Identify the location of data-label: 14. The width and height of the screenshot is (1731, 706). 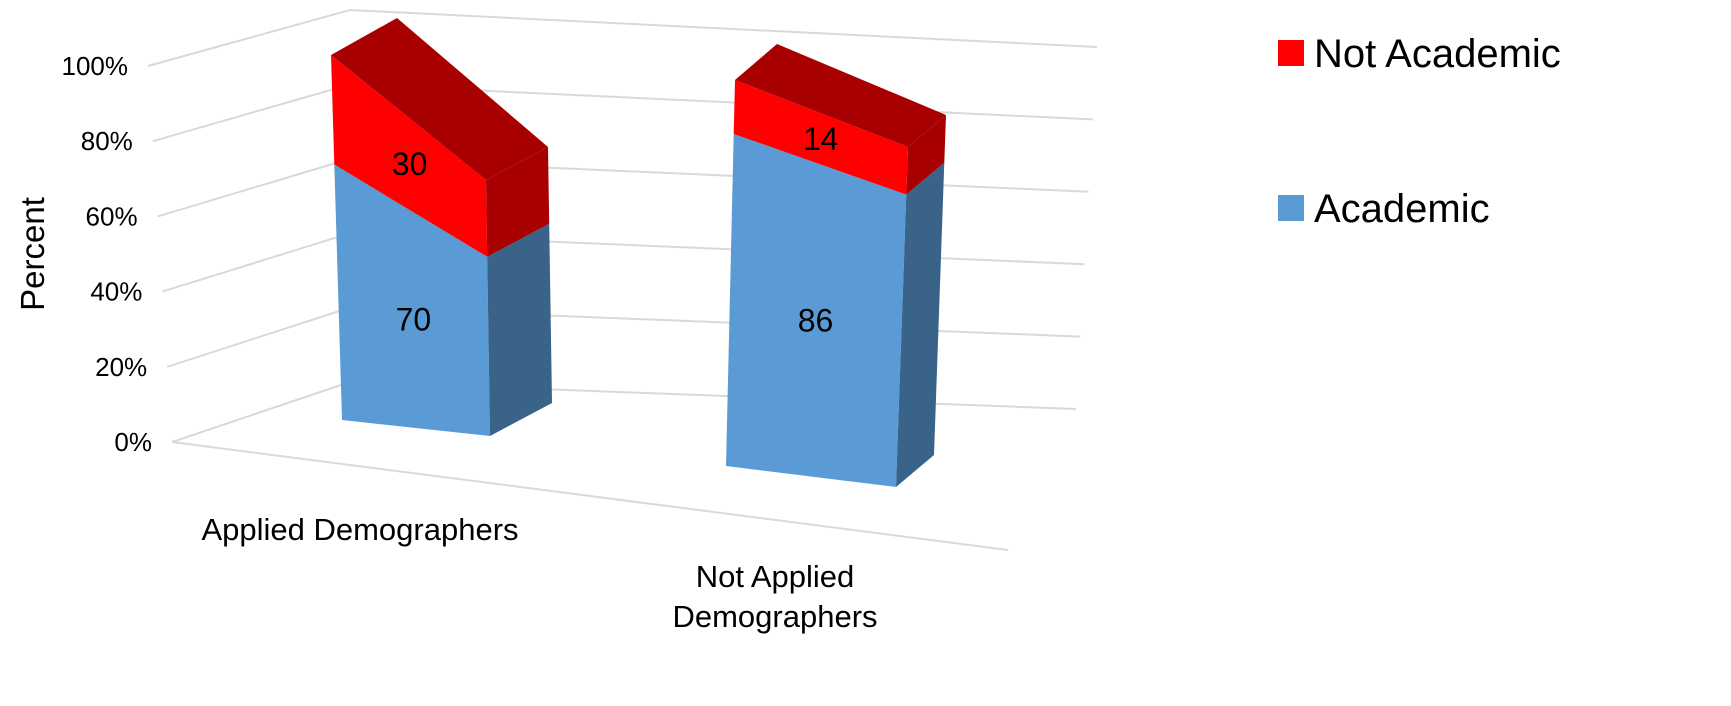
(821, 139).